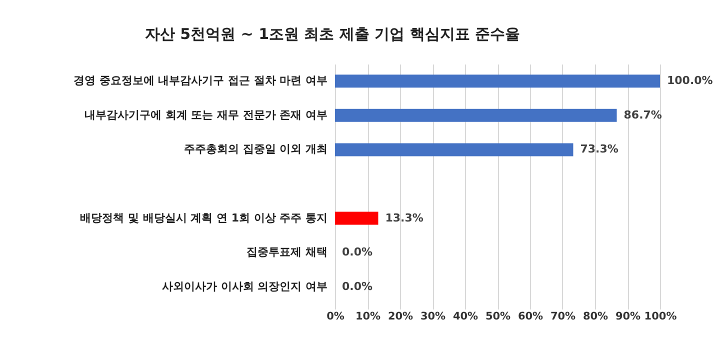  I want to click on x-tick-label: 20%, so click(401, 316).